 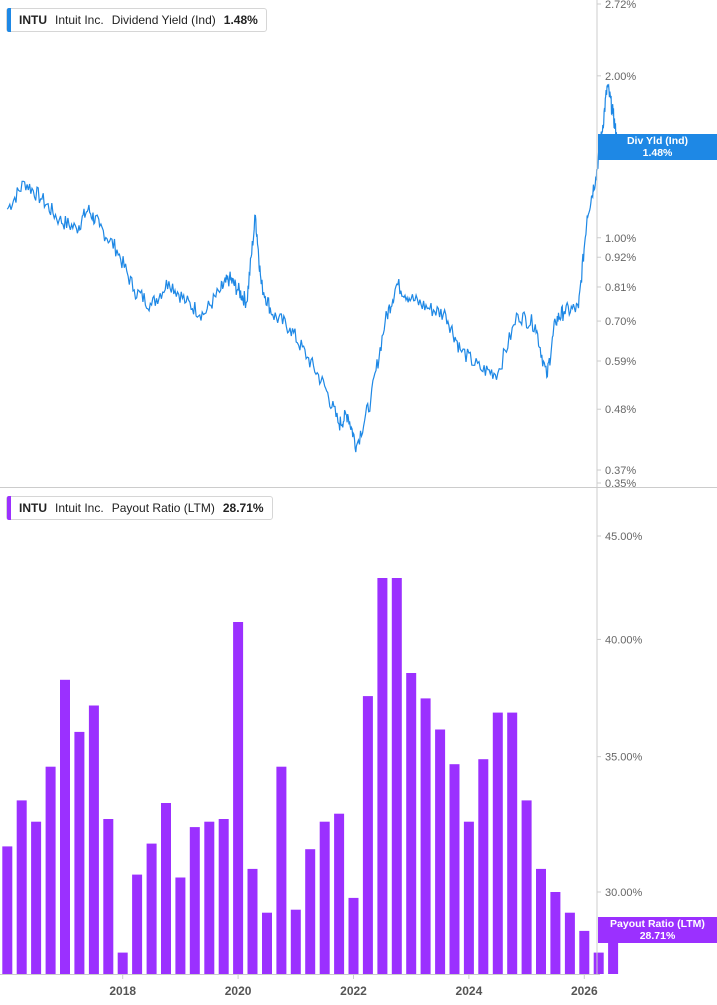 I want to click on dividend-yield-value-tag: Div Yld (Ind) 1.48%, so click(x=657, y=147).